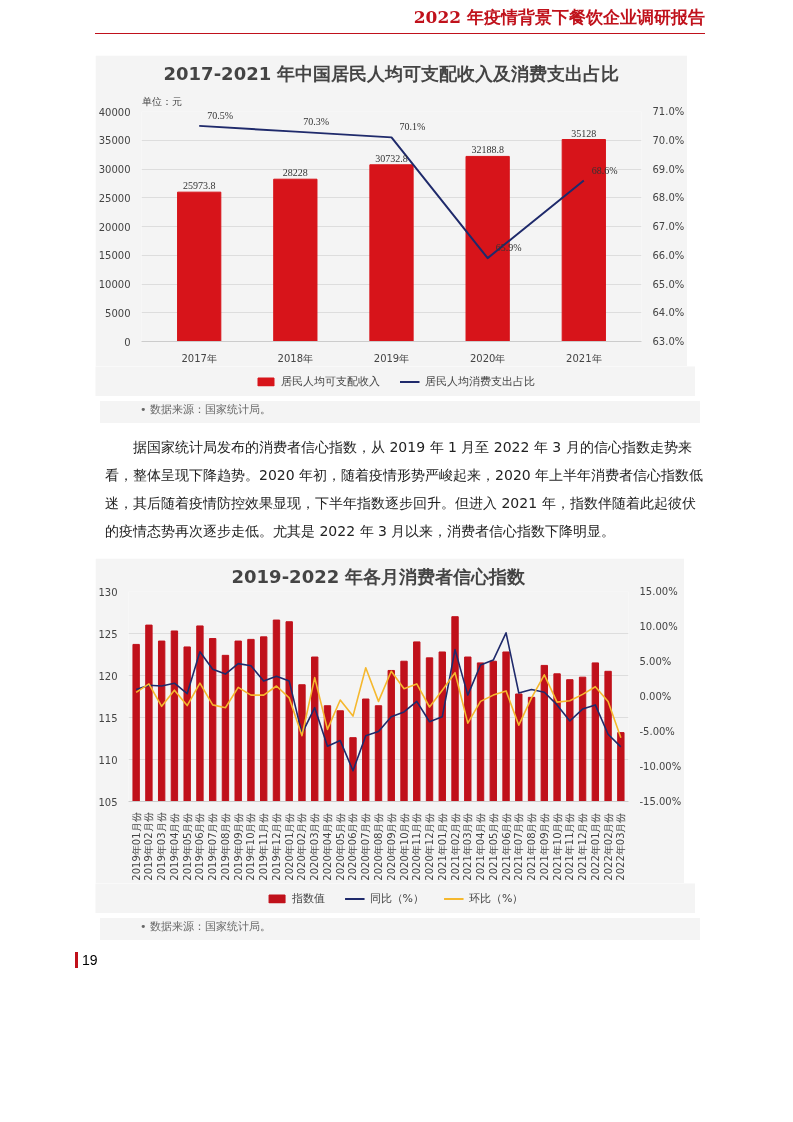  What do you see at coordinates (412, 127) in the screenshot?
I see `data-label: 70.1%` at bounding box center [412, 127].